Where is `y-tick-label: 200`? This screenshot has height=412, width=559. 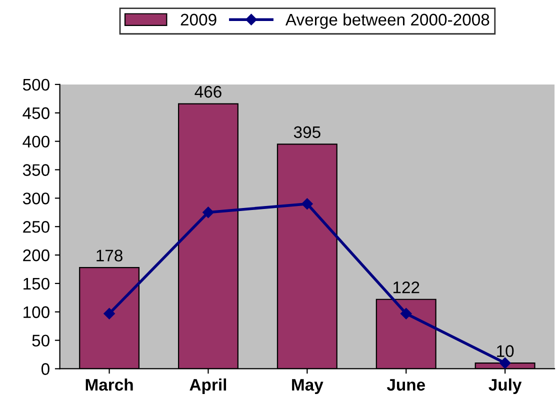
y-tick-label: 200 is located at coordinates (36, 255).